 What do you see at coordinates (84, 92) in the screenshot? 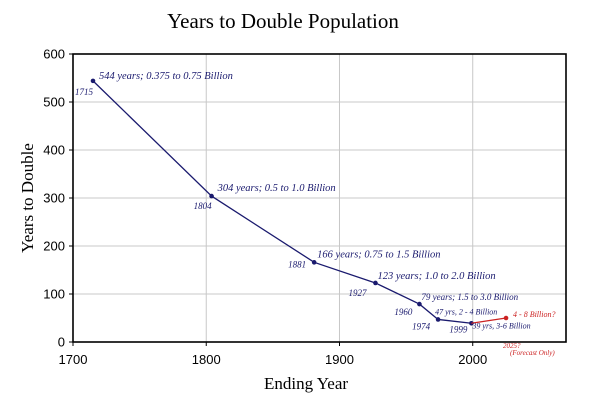
I see `year-label: 1715` at bounding box center [84, 92].